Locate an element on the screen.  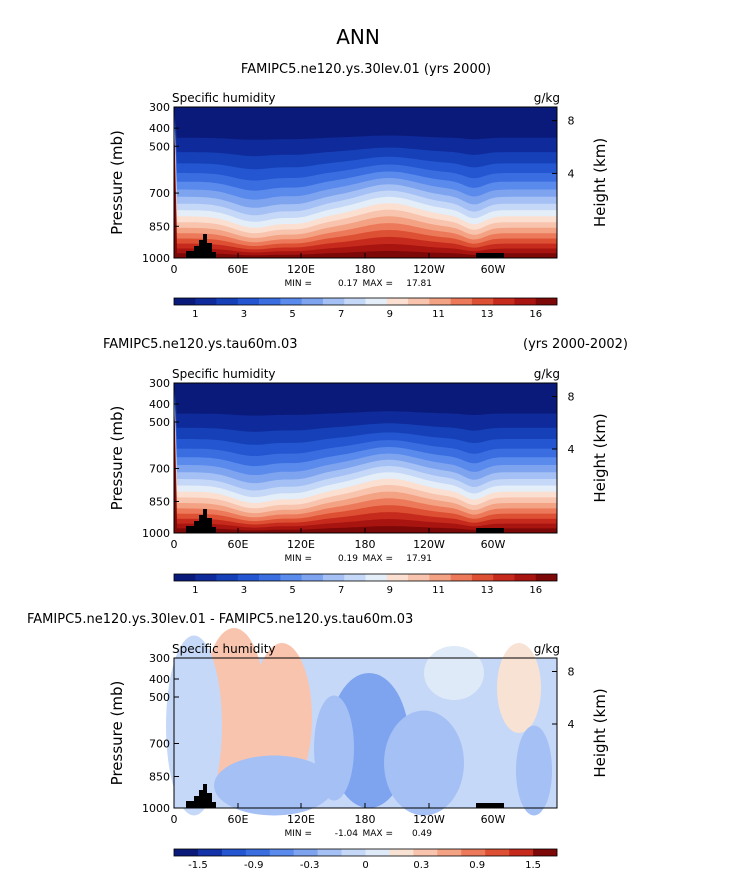
panel-title-right: (yrs 2000-2002) is located at coordinates (575, 344).